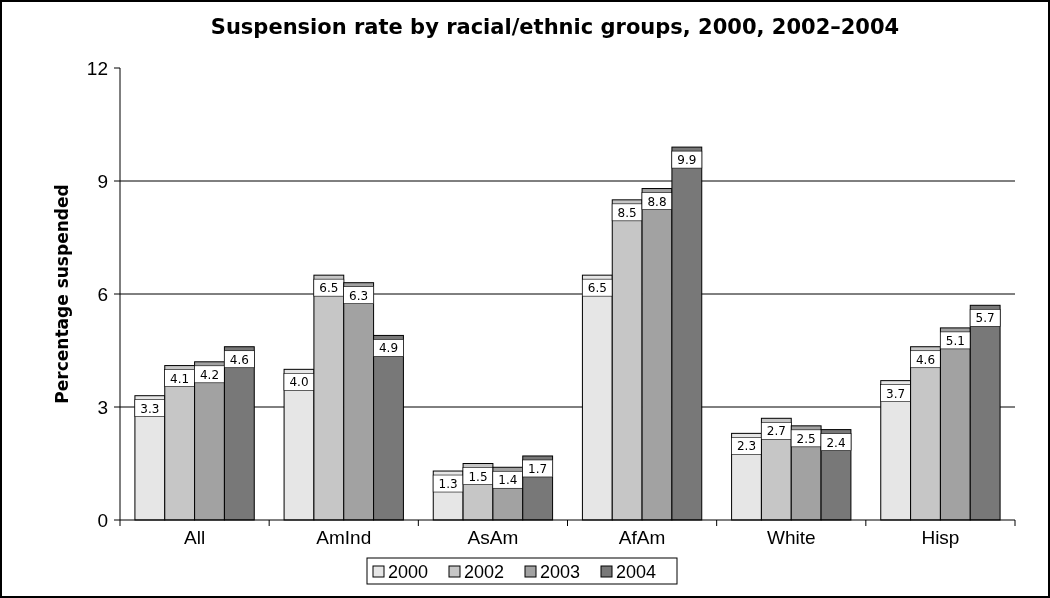 This screenshot has width=1050, height=598. What do you see at coordinates (448, 484) in the screenshot?
I see `data-label: 1.3` at bounding box center [448, 484].